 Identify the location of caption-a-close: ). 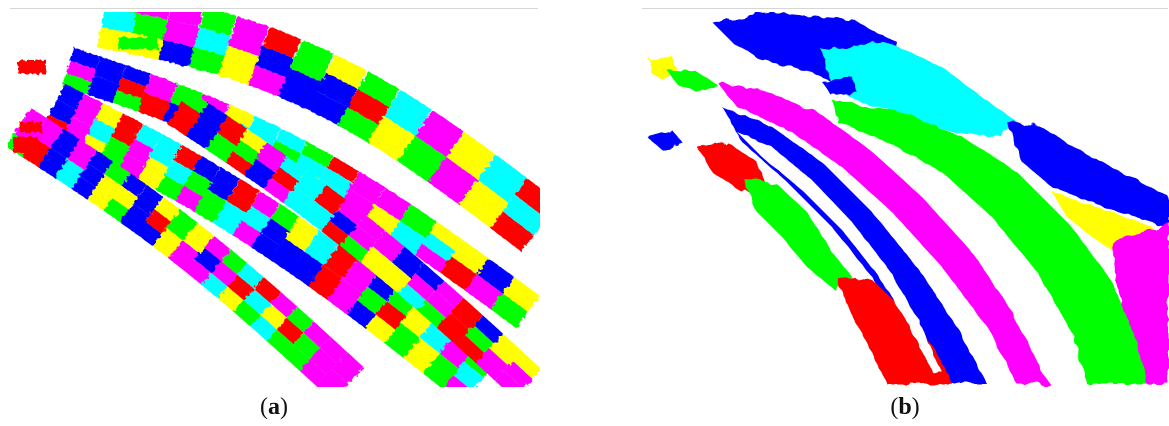
(284, 407).